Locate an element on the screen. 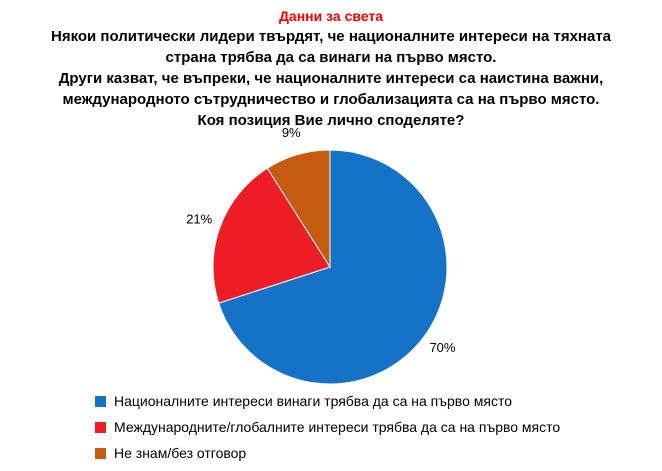 The height and width of the screenshot is (471, 662). pie-percent-label-2: 9% is located at coordinates (291, 132).